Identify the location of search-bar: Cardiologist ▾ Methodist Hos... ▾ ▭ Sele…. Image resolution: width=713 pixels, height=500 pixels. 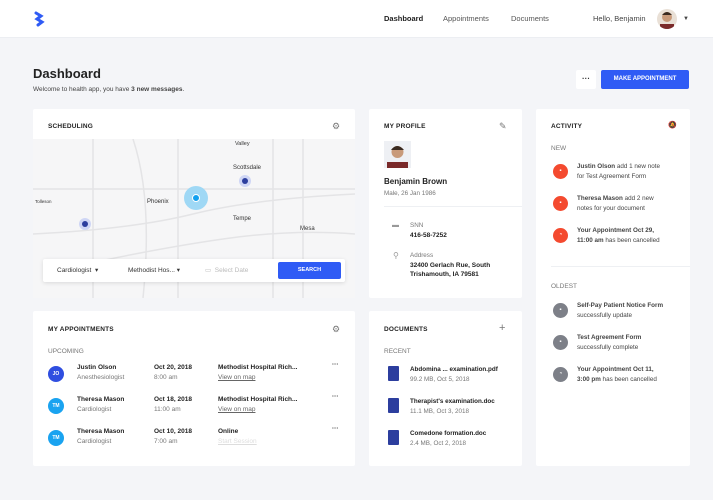
(194, 270).